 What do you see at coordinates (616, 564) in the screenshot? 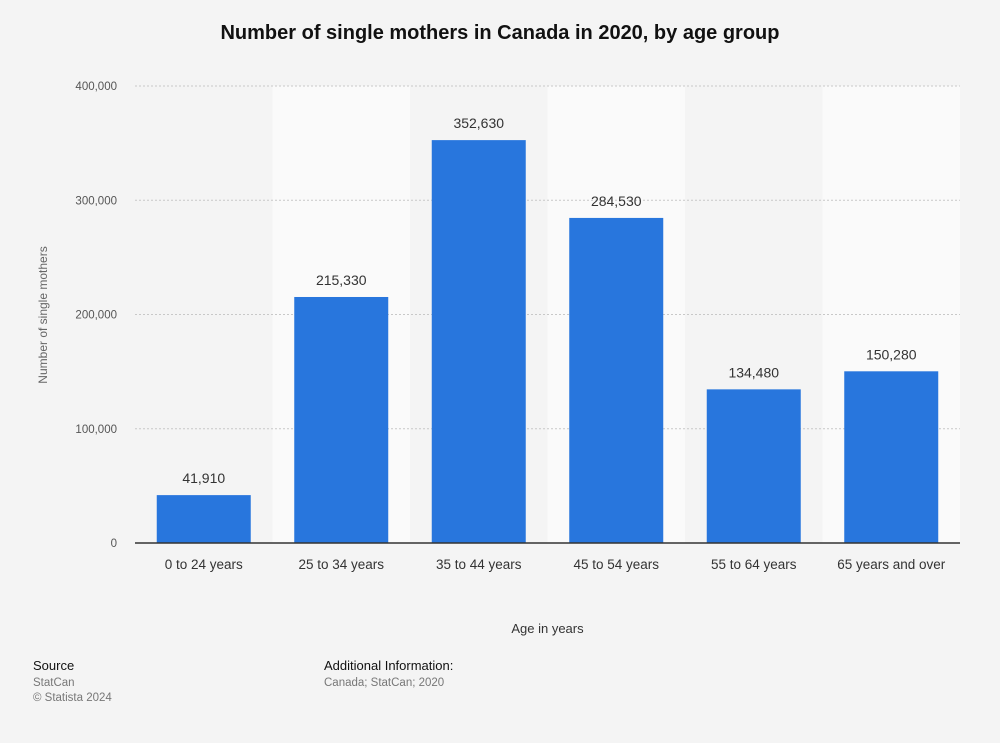
I see `x-tick-label-3: 45 to 54 years` at bounding box center [616, 564].